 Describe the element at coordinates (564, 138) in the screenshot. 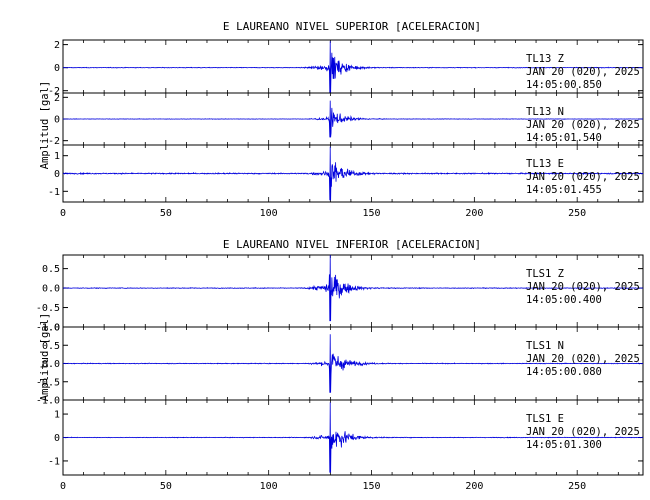

I see `record-time: 14:05:01.540` at that location.